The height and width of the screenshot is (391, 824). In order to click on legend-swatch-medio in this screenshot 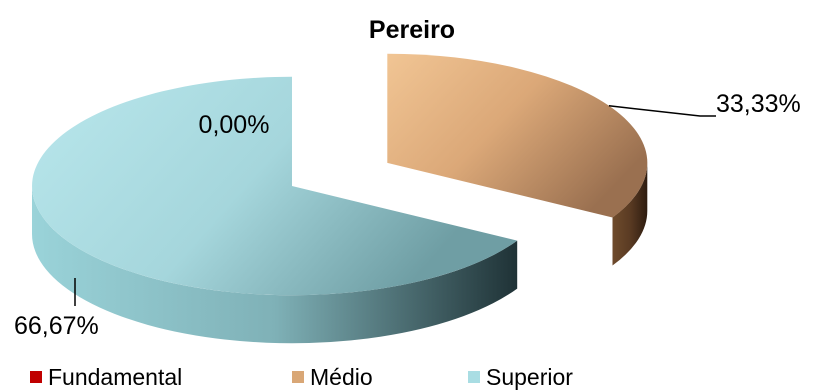, I will do `click(298, 377)`.